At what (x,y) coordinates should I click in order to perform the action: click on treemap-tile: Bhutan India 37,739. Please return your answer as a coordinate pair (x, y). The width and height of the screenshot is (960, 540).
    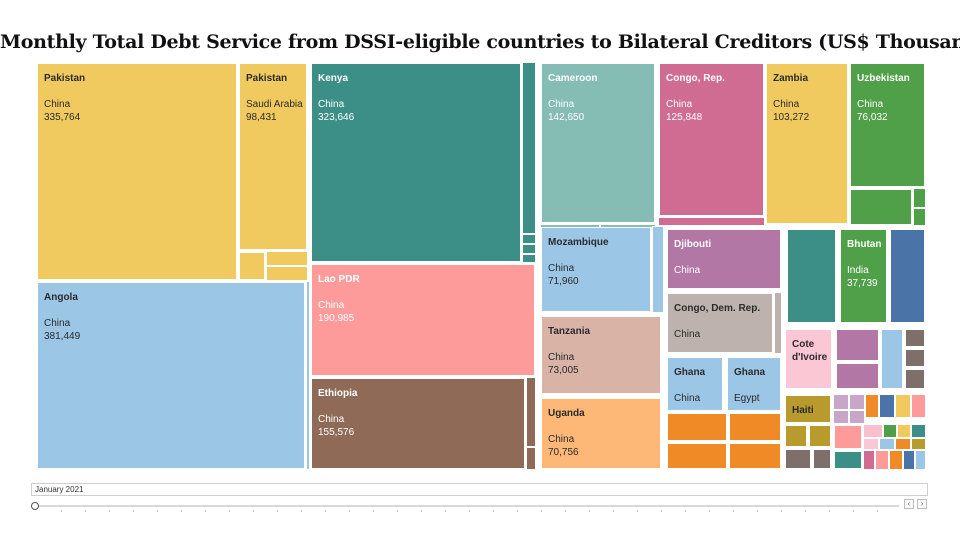
    Looking at the image, I should click on (863, 276).